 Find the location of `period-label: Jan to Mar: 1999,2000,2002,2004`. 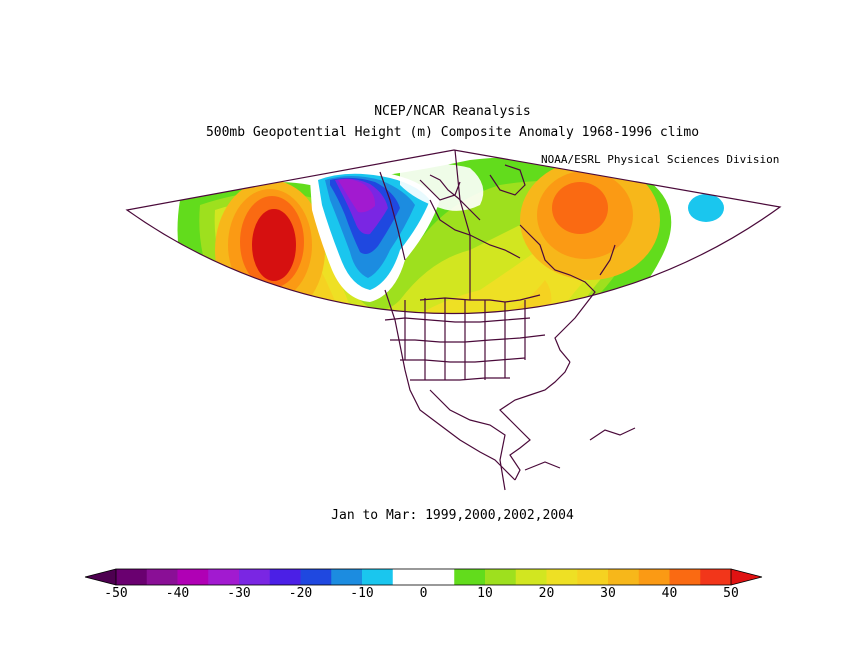

period-label: Jan to Mar: 1999,2000,2002,2004 is located at coordinates (452, 515).